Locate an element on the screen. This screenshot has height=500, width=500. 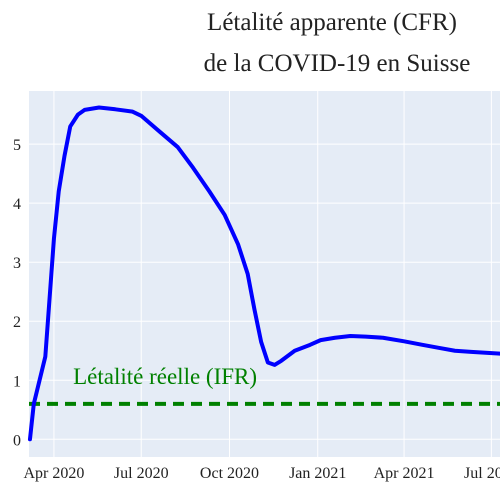
reference-layer: Létalité réelle (IFR) is located at coordinates (264, 385).